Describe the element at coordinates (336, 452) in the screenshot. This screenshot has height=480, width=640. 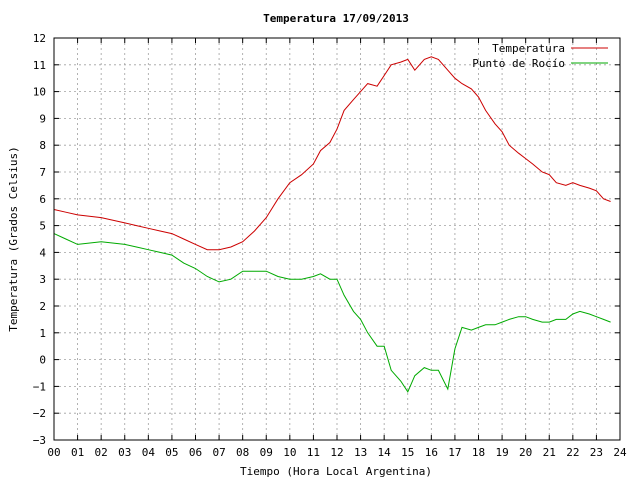
I see `x-tick-label: 12` at that location.